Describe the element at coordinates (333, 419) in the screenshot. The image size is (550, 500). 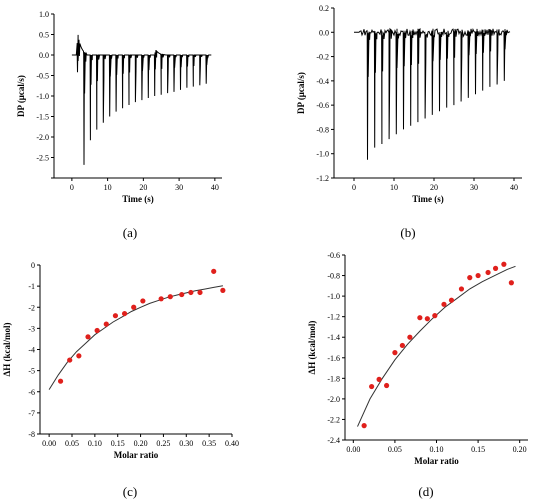
I see `y-tick-label: -2.2` at that location.